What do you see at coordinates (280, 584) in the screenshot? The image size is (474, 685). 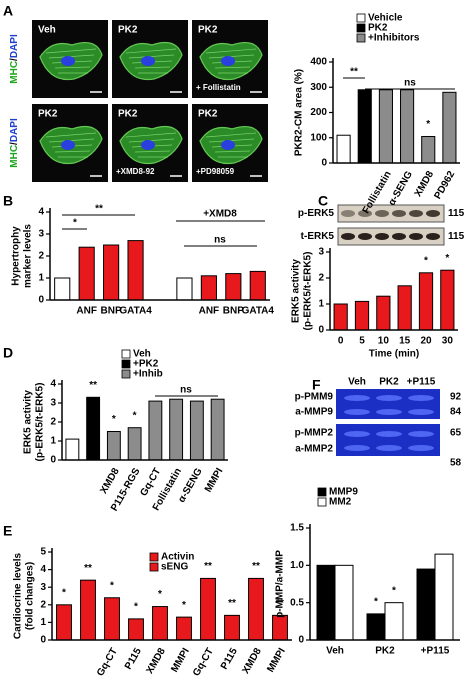 I see `y-axis-label: p-MMP/a-MMP` at bounding box center [280, 584].